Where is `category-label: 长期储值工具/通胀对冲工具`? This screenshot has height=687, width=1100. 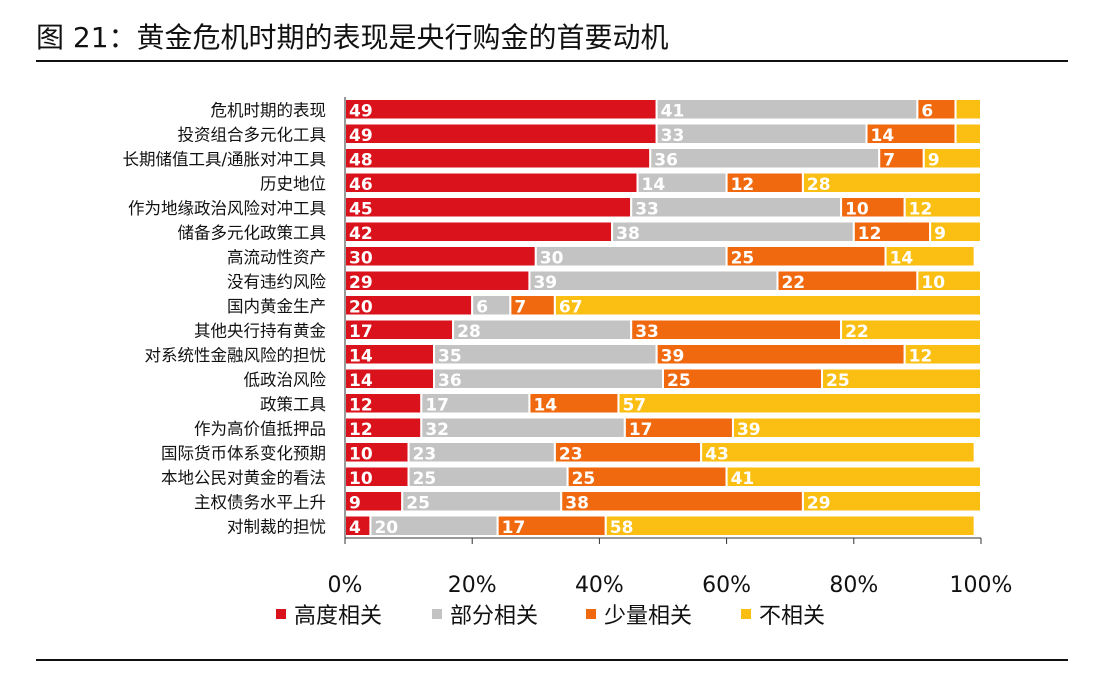 category-label: 长期储值工具/通胀对冲工具 is located at coordinates (224, 159).